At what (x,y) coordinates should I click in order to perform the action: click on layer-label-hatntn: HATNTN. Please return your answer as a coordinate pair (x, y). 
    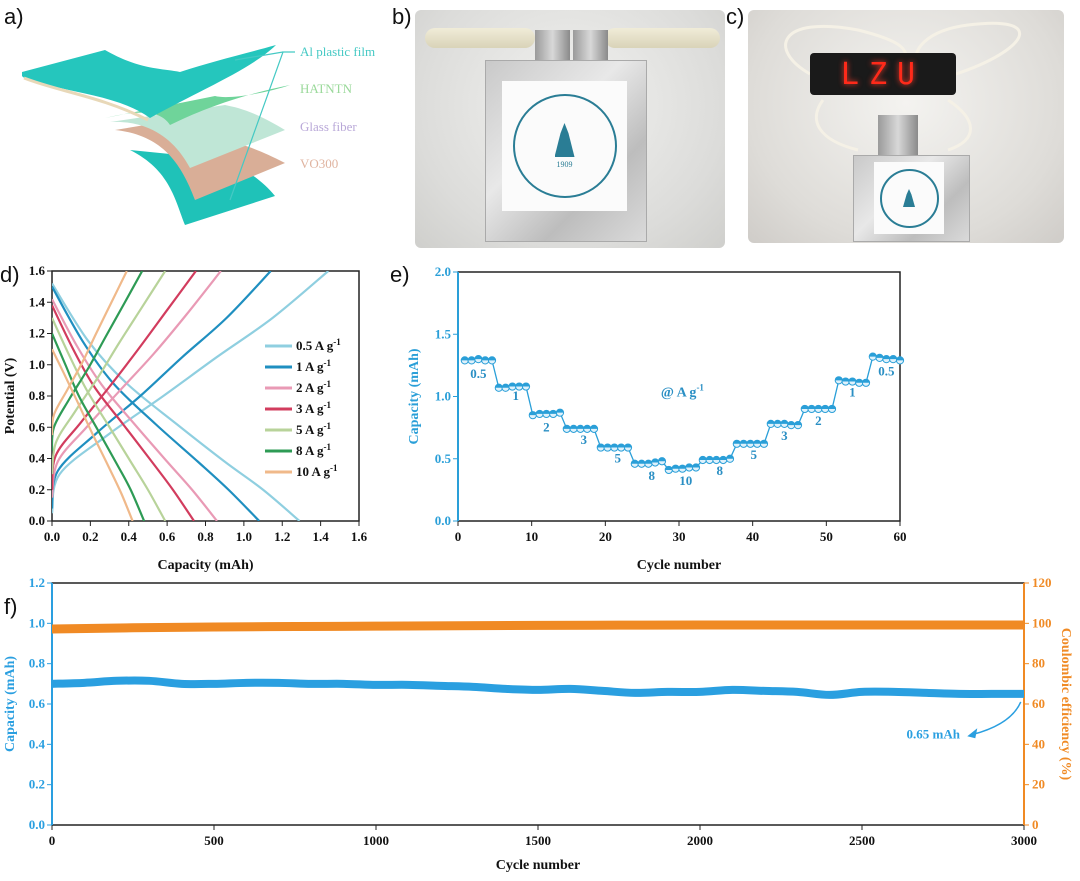
    Looking at the image, I should click on (326, 88).